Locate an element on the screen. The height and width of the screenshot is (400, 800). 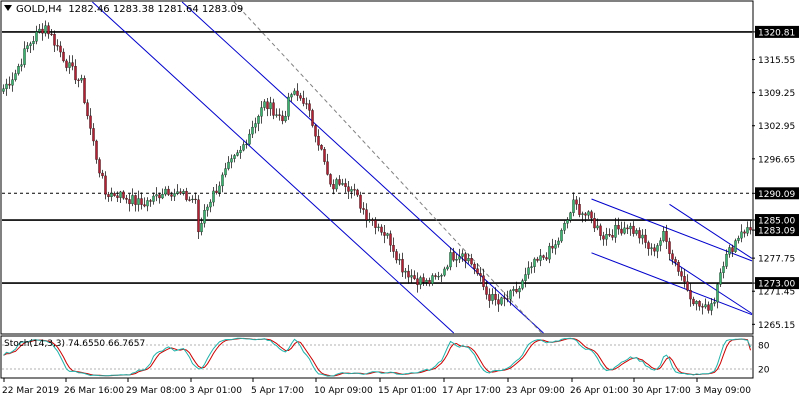
time-tick-label: 22 Mar 2019 is located at coordinates (30, 391).